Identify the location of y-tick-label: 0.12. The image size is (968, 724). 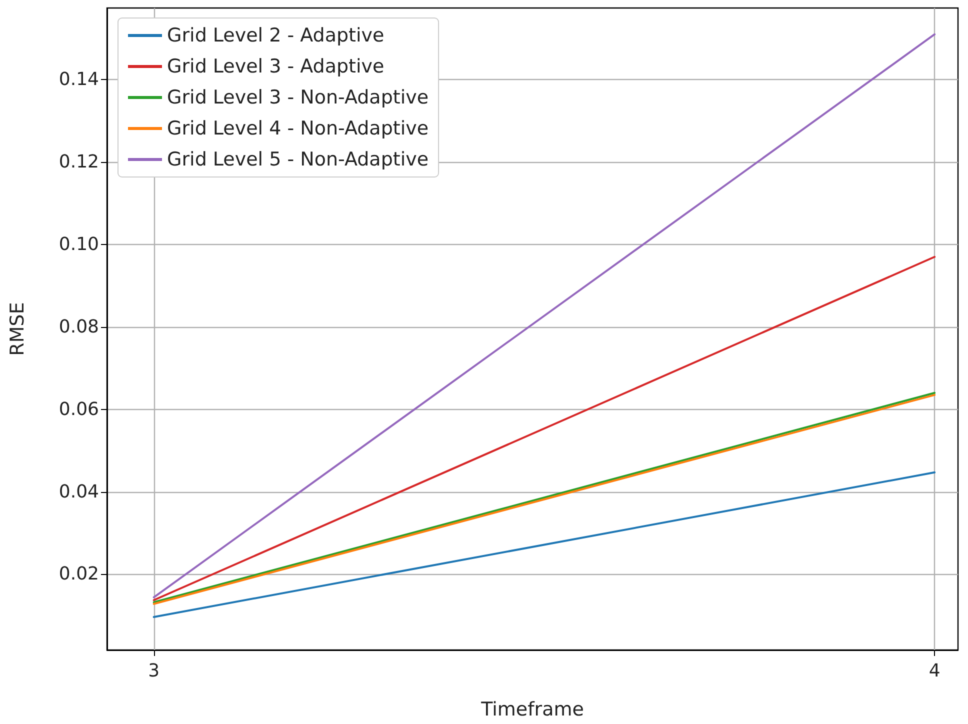
(78, 162).